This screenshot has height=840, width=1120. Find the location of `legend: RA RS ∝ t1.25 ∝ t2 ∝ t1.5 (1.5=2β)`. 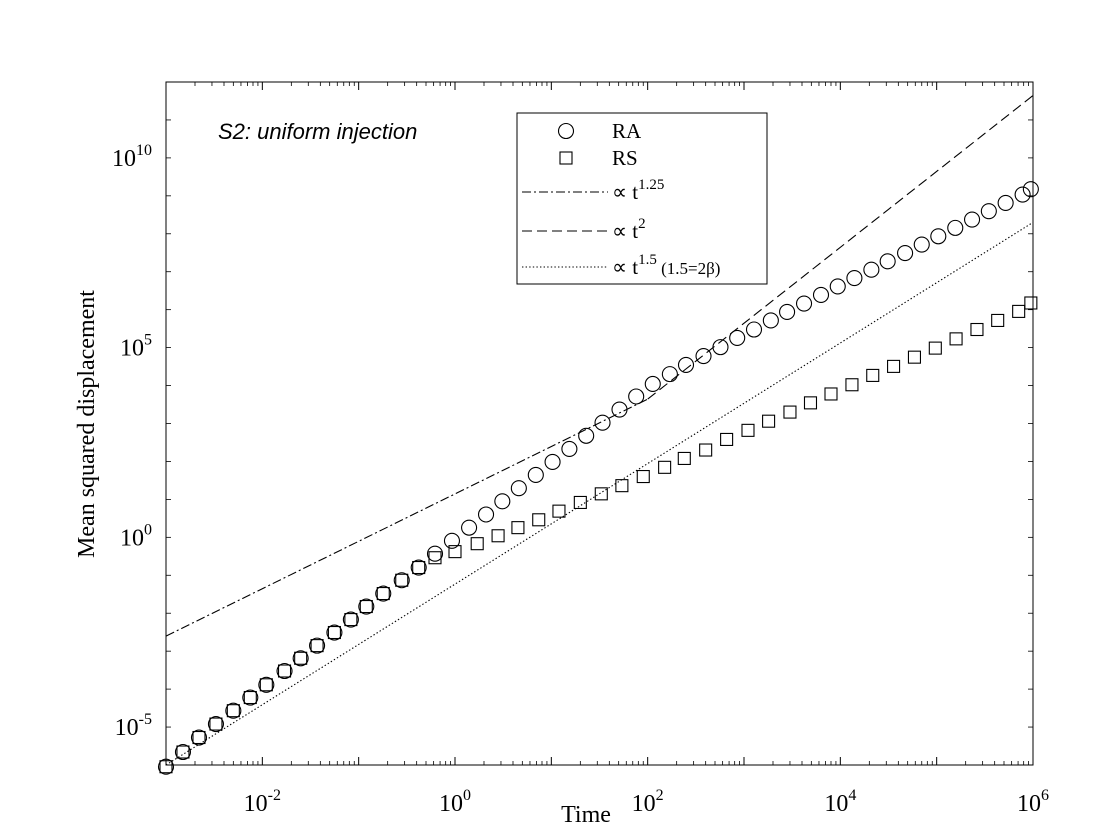

legend: RA RS ∝ t1.25 ∝ t2 ∝ t1.5 (1.5=2β) is located at coordinates (642, 198).